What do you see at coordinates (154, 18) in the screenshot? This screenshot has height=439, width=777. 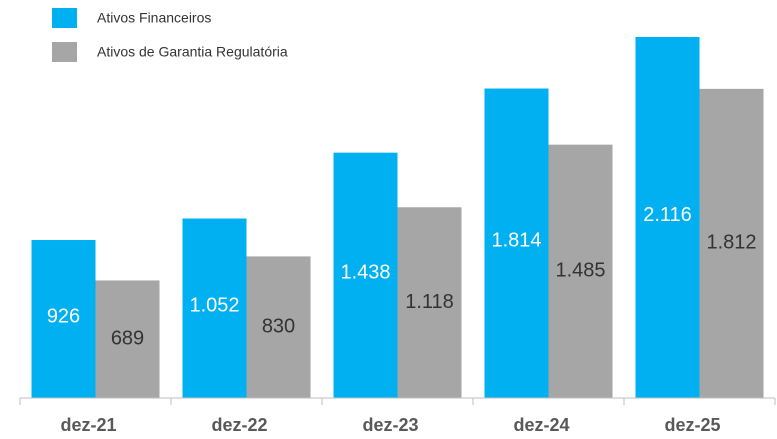 I see `legend-label: Ativos Financeiros` at bounding box center [154, 18].